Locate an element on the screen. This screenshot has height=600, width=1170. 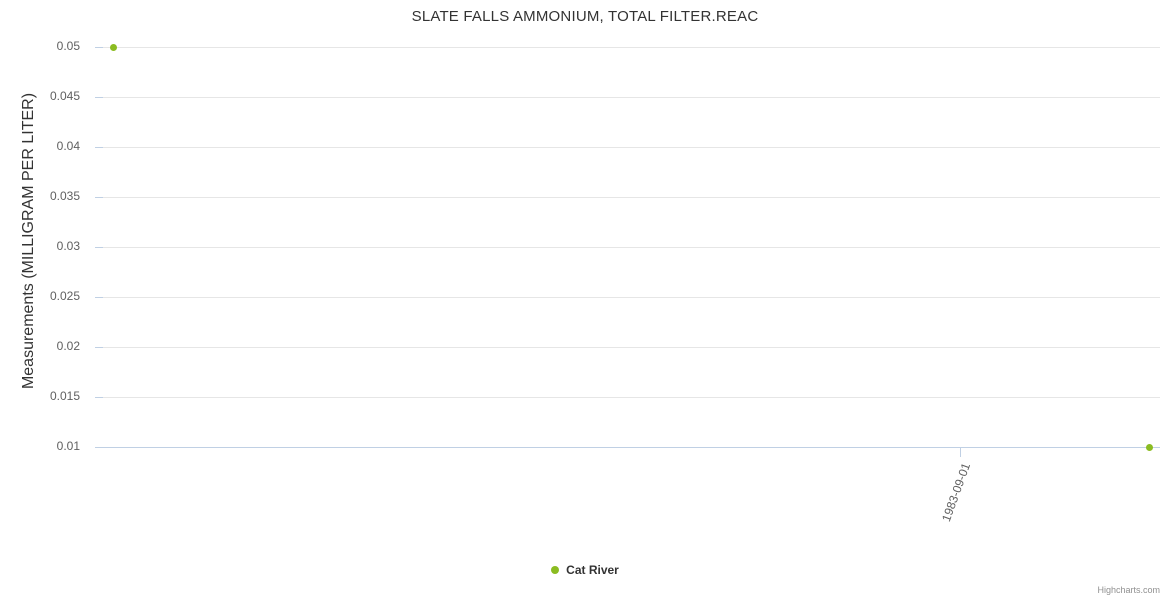
y-axis-tick-label: 0.03 is located at coordinates (68, 246).